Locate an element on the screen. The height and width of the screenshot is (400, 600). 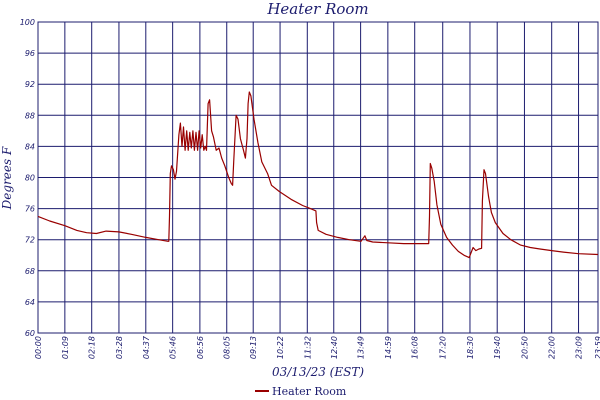
chart-title: Heater Room is located at coordinates (317, 9).